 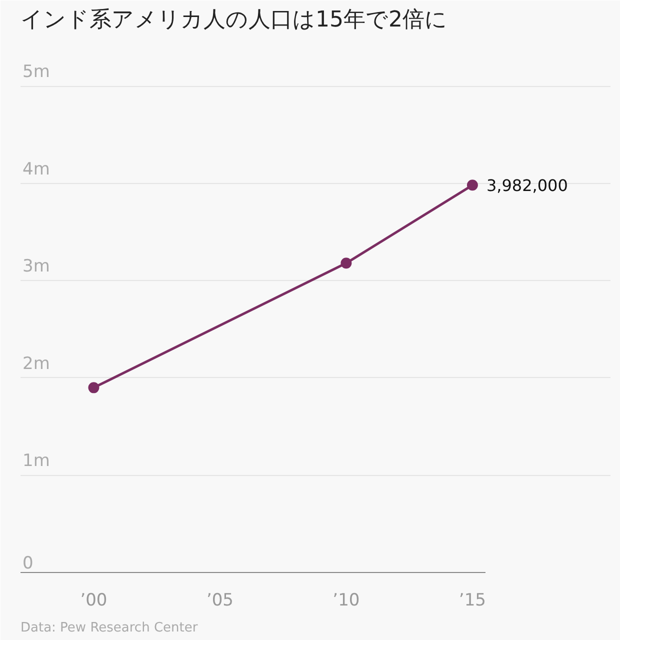 What do you see at coordinates (220, 600) in the screenshot?
I see `x-tick-label: ’05` at bounding box center [220, 600].